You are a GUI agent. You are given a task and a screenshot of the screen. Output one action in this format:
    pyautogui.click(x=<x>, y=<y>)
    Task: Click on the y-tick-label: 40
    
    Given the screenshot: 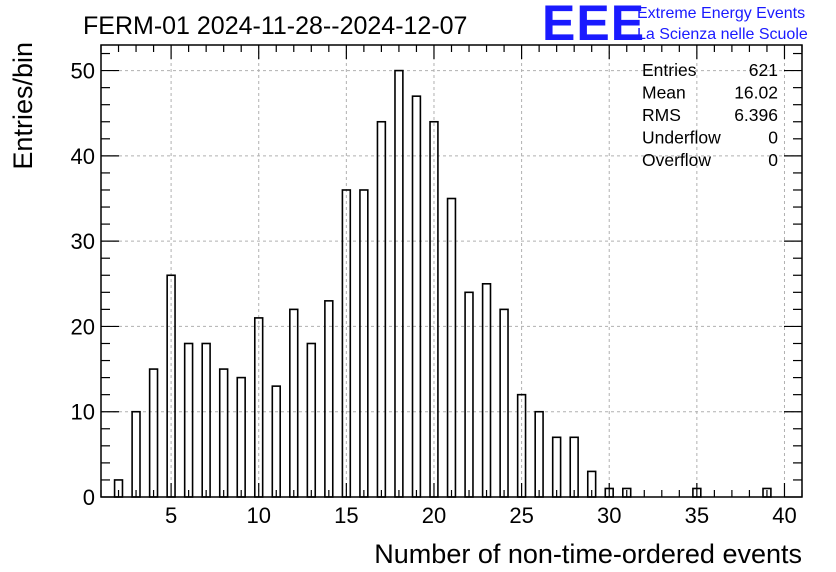 What is the action you would take?
    pyautogui.click(x=83, y=156)
    